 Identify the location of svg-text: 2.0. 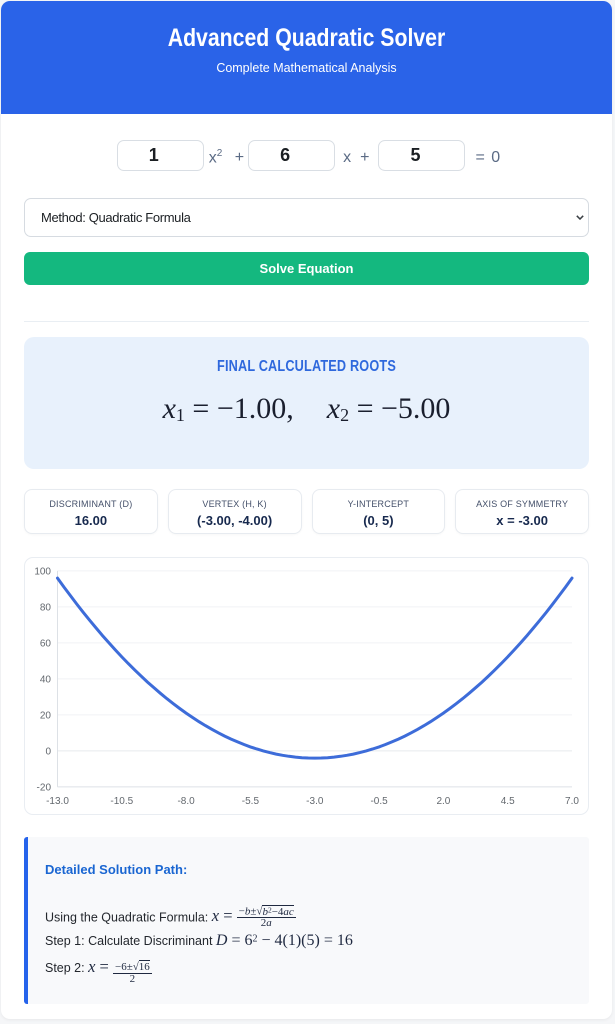
(443, 801).